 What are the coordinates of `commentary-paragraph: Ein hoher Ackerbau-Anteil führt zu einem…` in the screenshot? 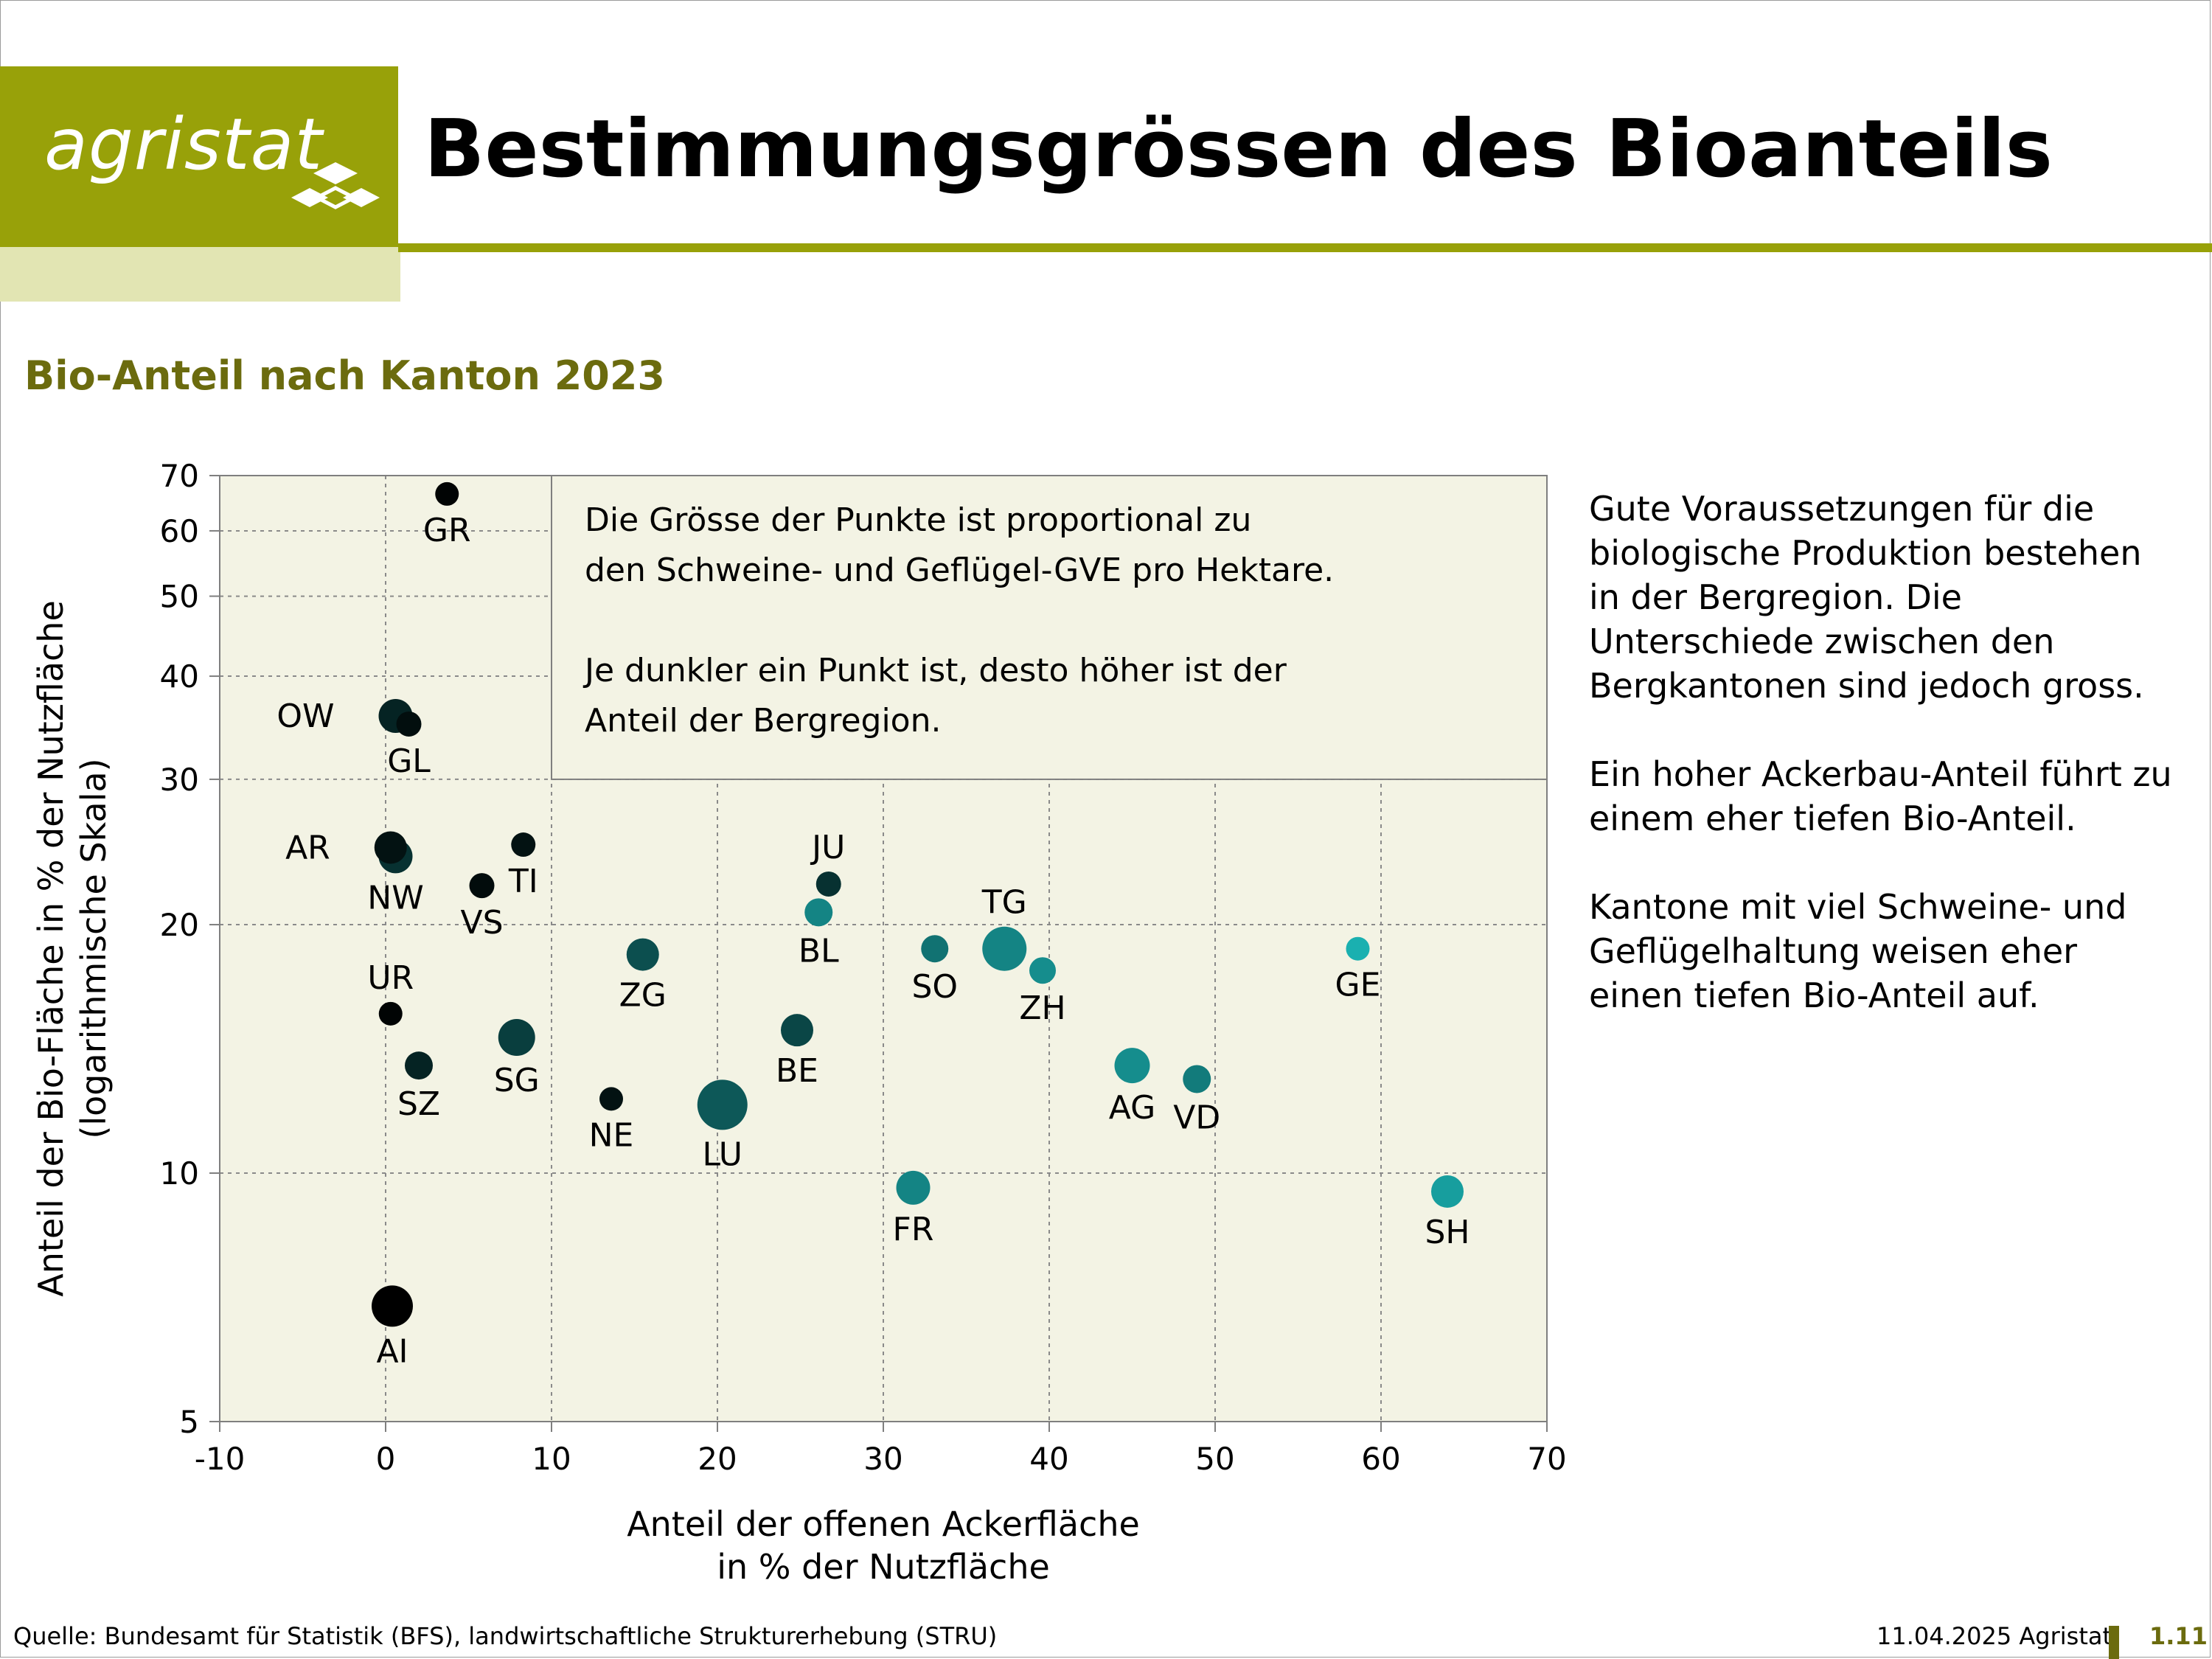 It's located at (1880, 796).